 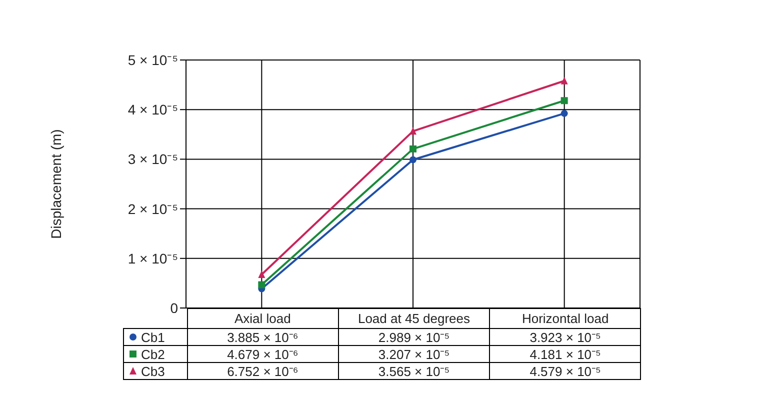 I want to click on data-label: 3.565 × 10⁻⁵, so click(x=414, y=371).